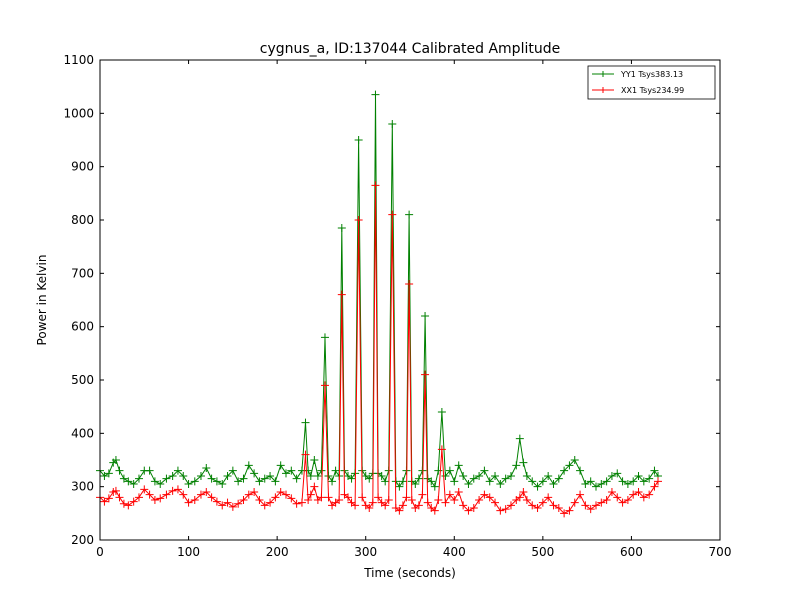 The image size is (800, 600). I want to click on y-axis-title: Power in Kelvin, so click(42, 300).